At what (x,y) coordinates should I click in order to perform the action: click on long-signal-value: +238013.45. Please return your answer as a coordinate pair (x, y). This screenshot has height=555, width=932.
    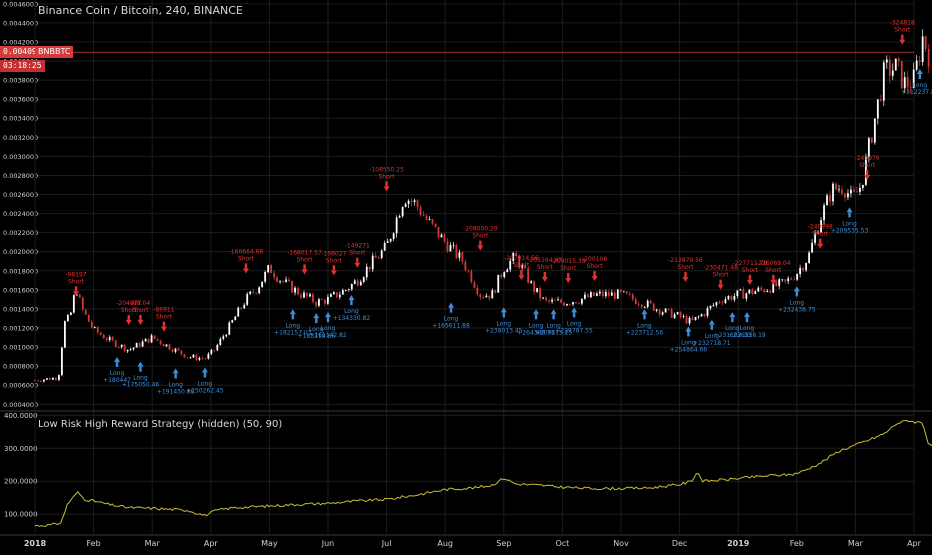
    Looking at the image, I should click on (504, 330).